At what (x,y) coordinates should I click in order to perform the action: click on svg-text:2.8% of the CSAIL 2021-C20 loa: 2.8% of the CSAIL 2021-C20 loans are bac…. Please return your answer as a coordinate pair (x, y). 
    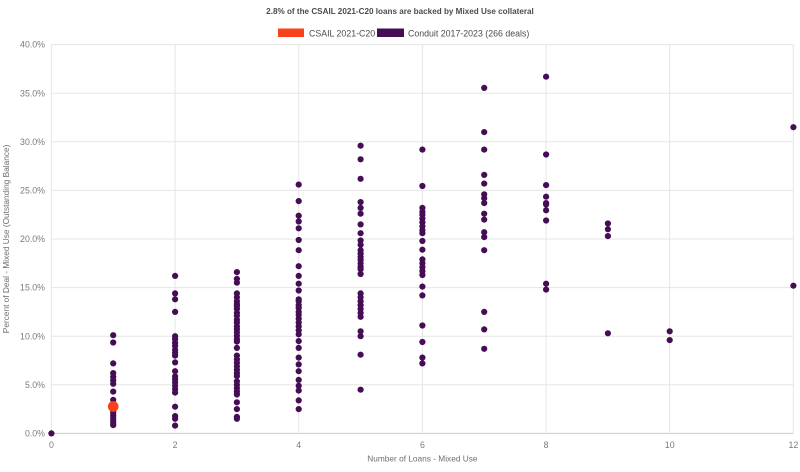
    Looking at the image, I should click on (400, 11).